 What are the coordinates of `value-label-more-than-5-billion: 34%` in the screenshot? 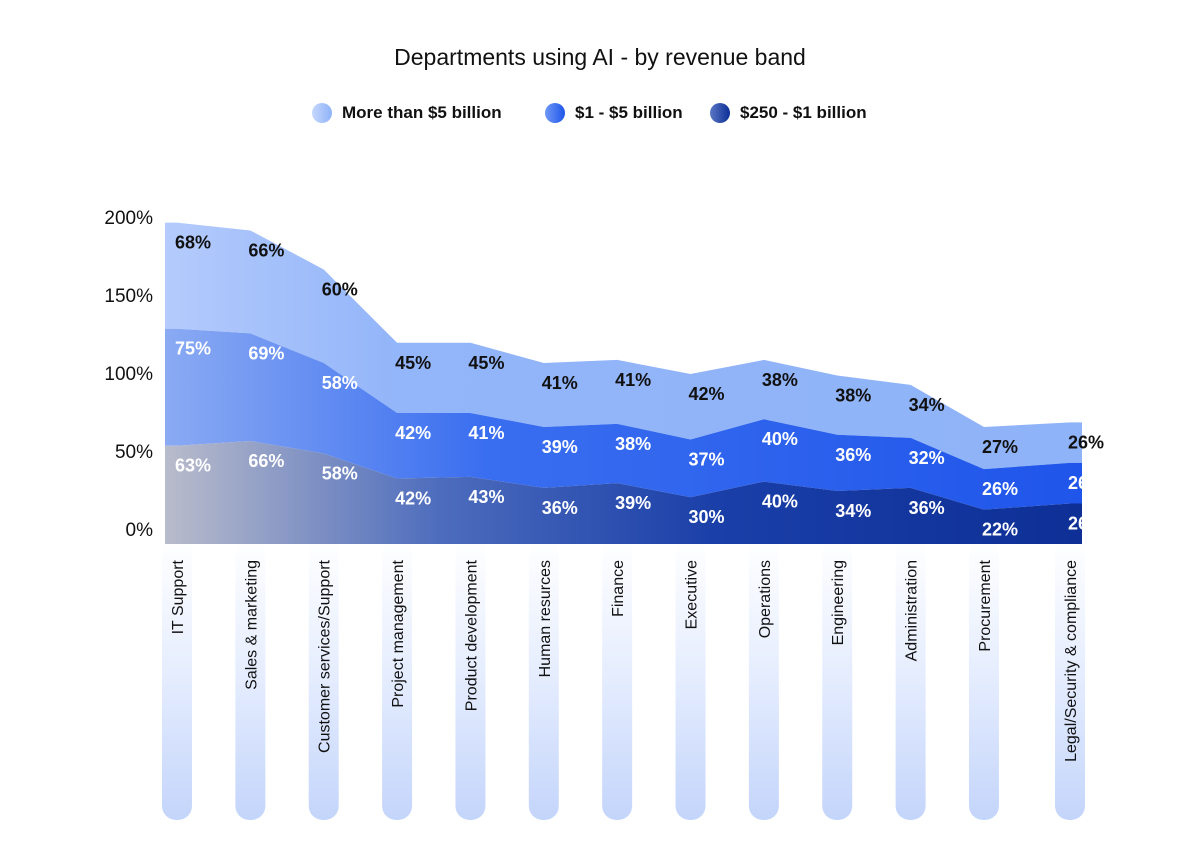 It's located at (927, 405).